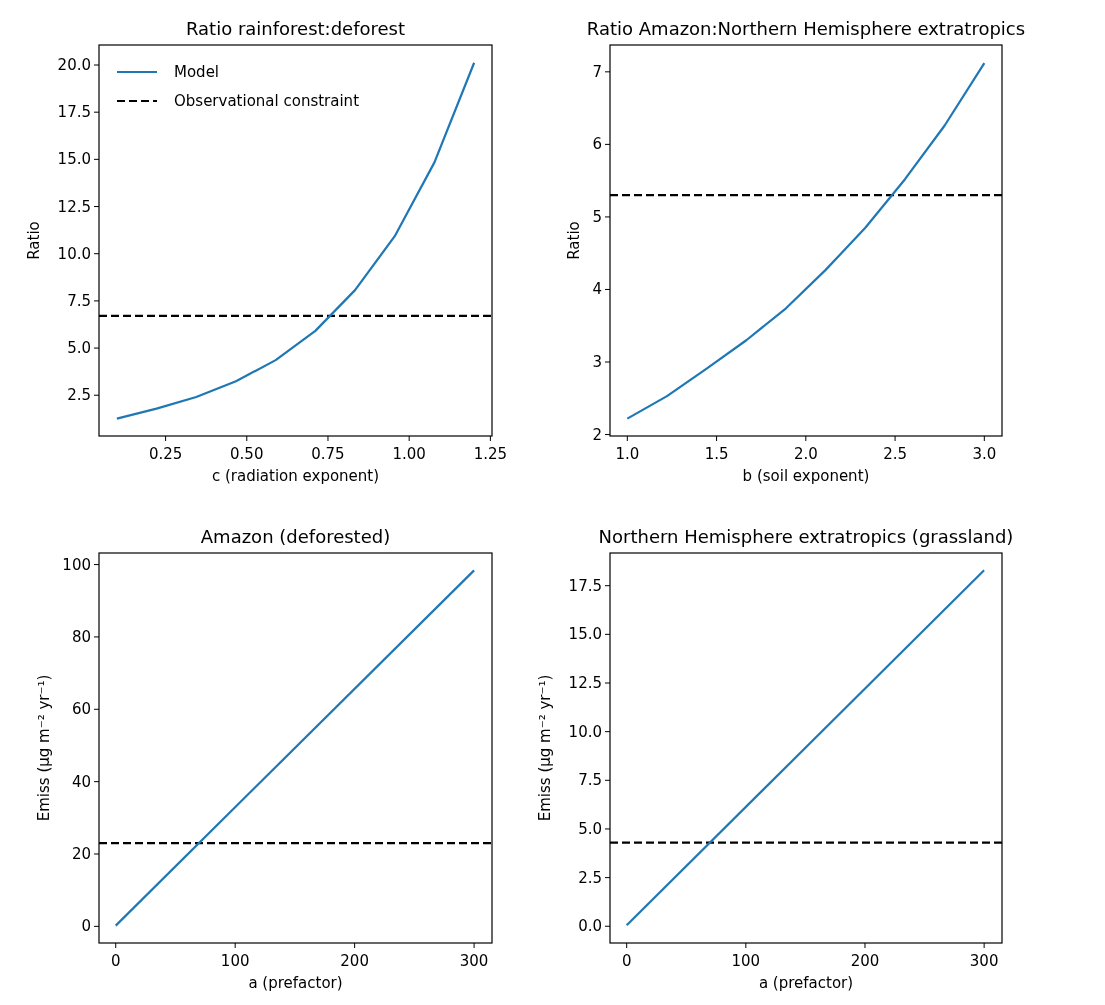  What do you see at coordinates (597, 216) in the screenshot?
I see `y-tick-label: 5` at bounding box center [597, 216].